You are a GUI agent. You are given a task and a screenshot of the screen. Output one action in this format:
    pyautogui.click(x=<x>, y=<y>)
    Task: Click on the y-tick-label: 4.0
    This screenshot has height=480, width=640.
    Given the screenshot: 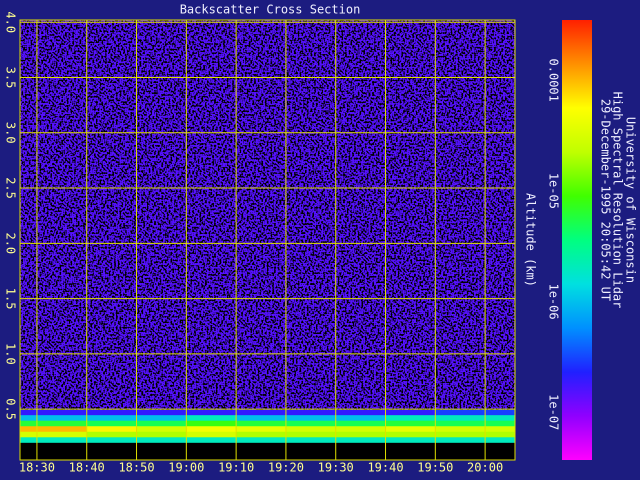 What is the action you would take?
    pyautogui.click(x=11, y=22)
    